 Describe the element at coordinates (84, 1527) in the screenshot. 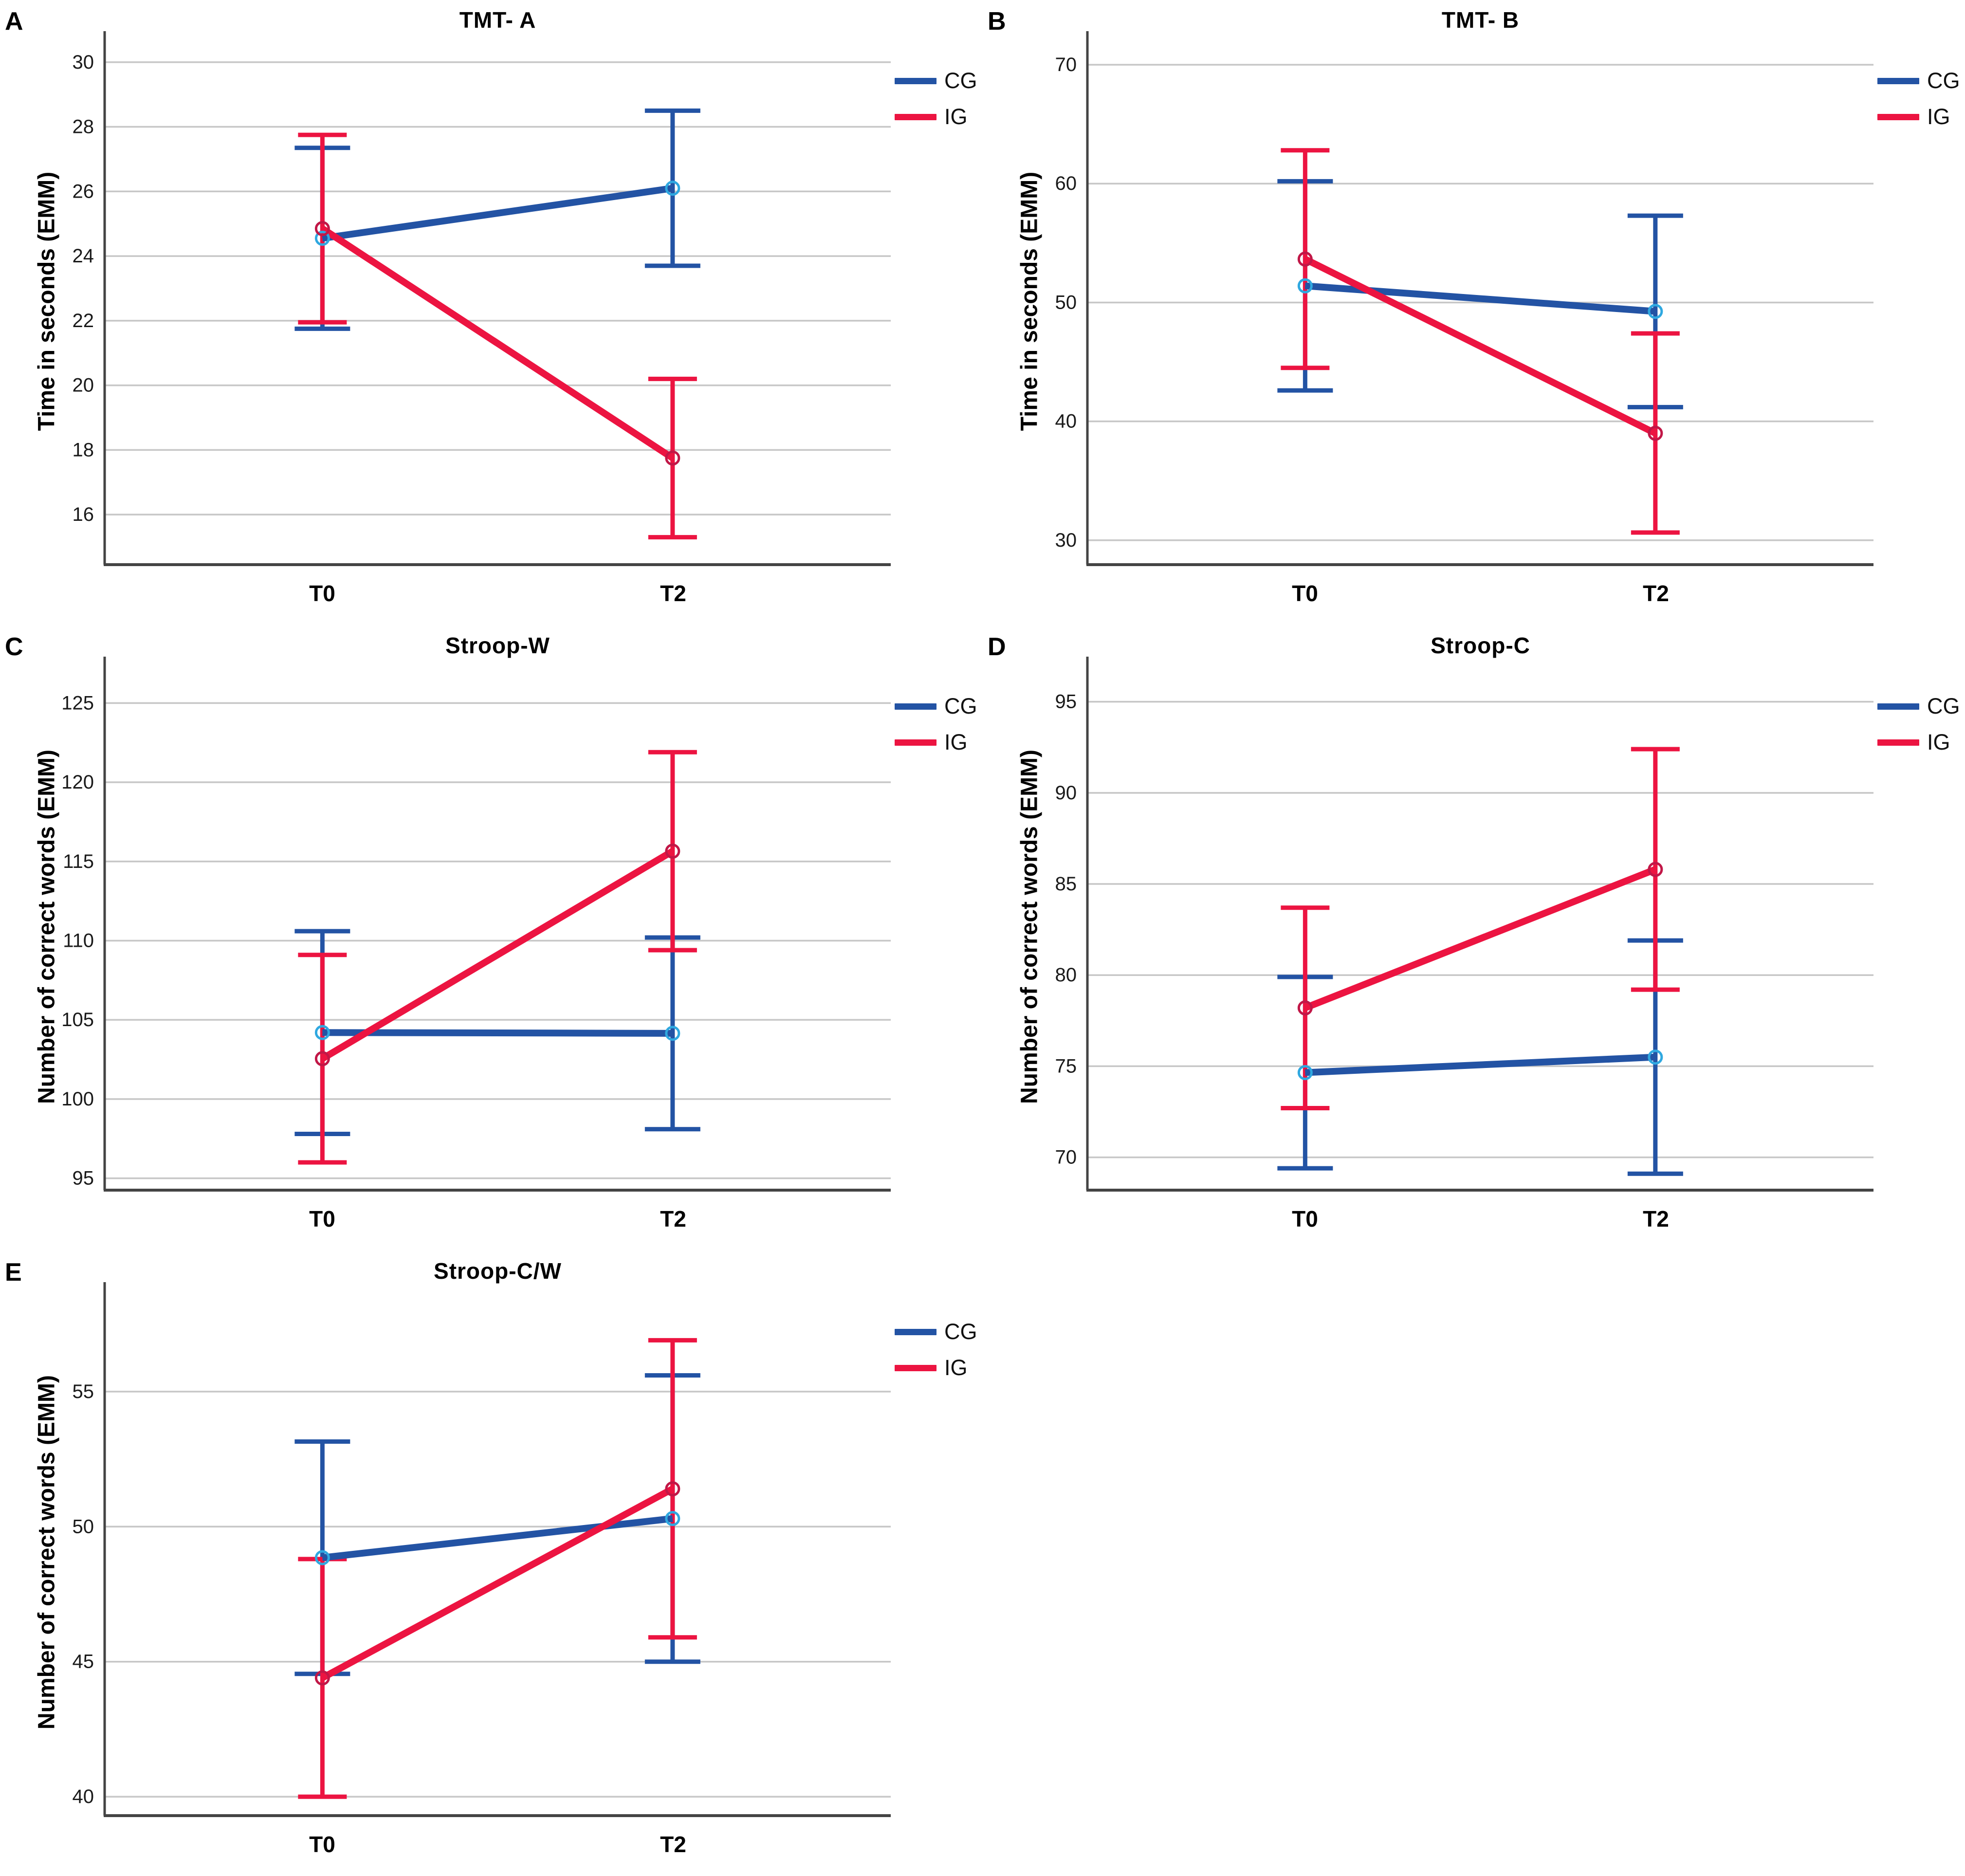

I see `y-tick-label: 50` at that location.